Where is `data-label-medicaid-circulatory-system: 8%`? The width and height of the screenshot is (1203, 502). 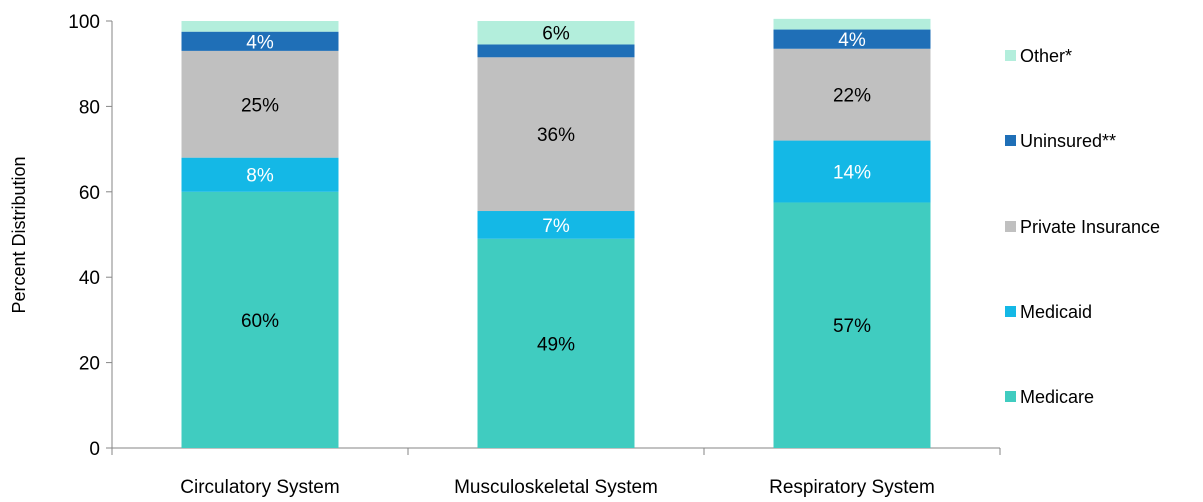
data-label-medicaid-circulatory-system: 8% is located at coordinates (260, 176).